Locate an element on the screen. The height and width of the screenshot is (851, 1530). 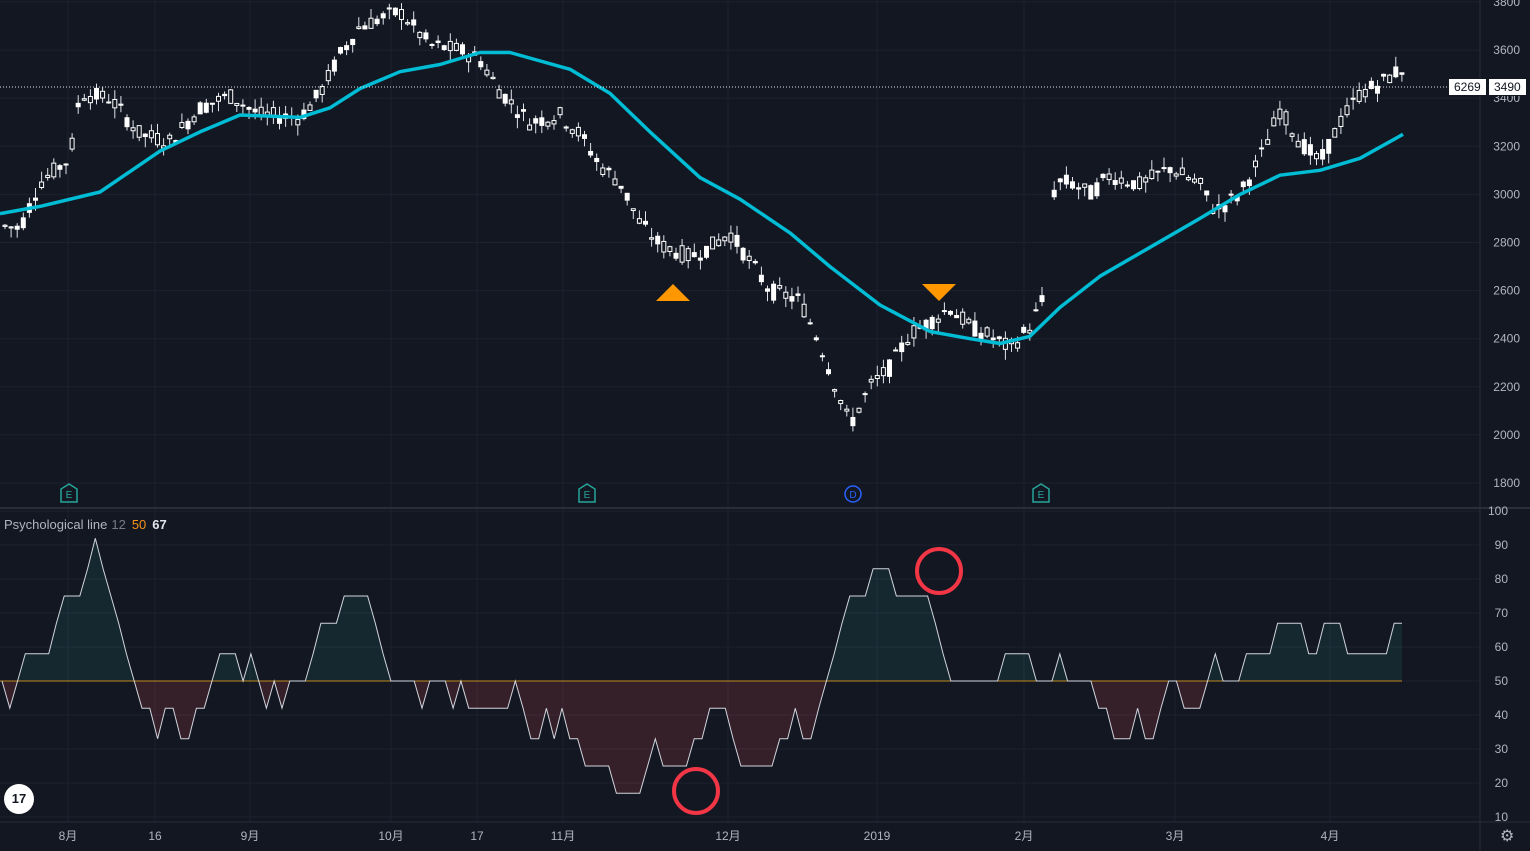
x-tick-label: 3月 is located at coordinates (1175, 836).